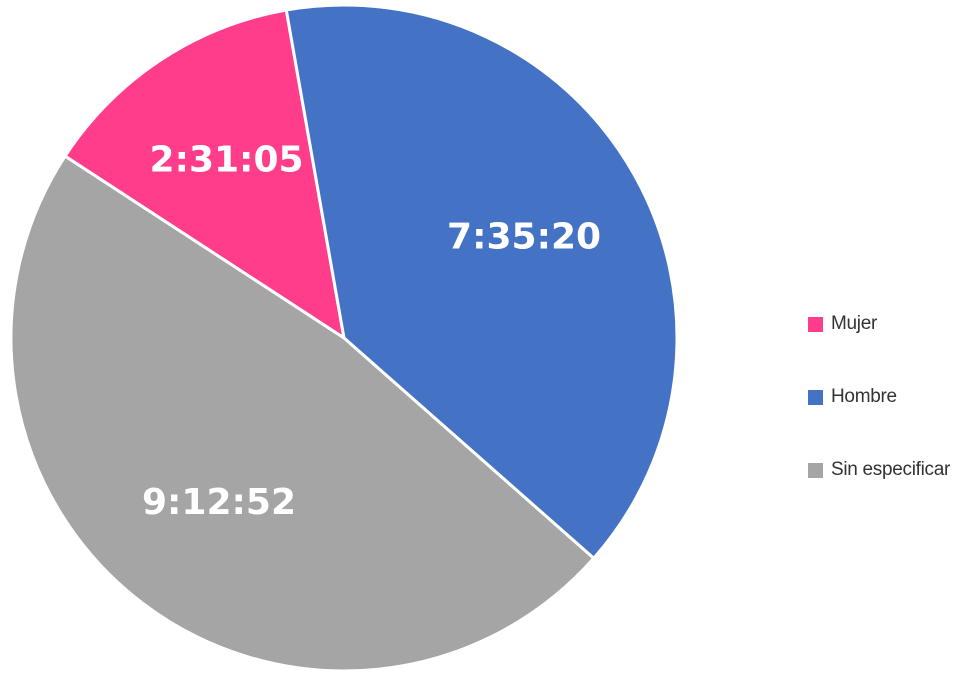  I want to click on legend-swatch-sin-especificar, so click(815, 470).